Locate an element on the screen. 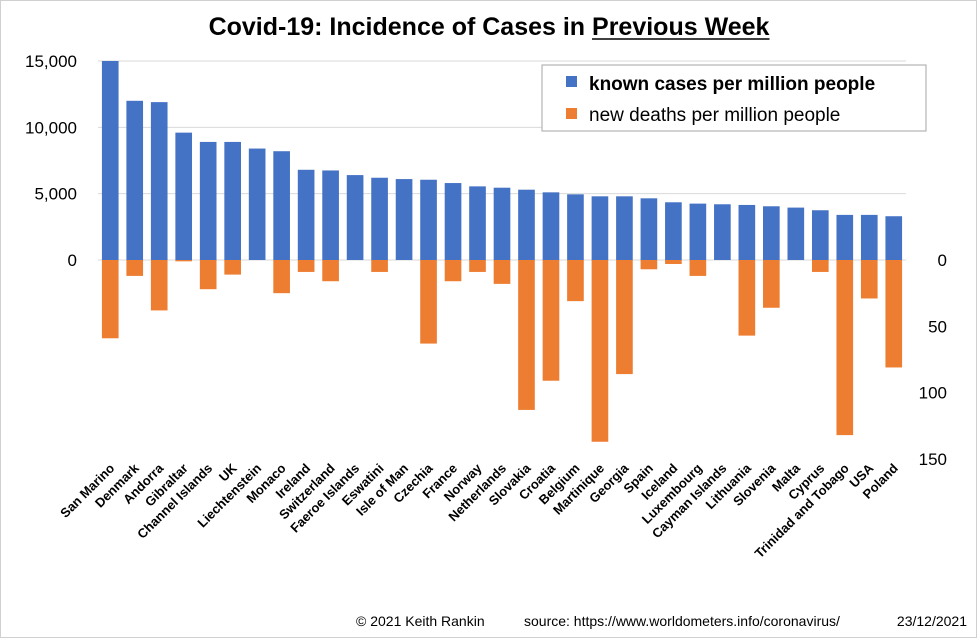  left-tick-label: 15,000 is located at coordinates (51, 61).